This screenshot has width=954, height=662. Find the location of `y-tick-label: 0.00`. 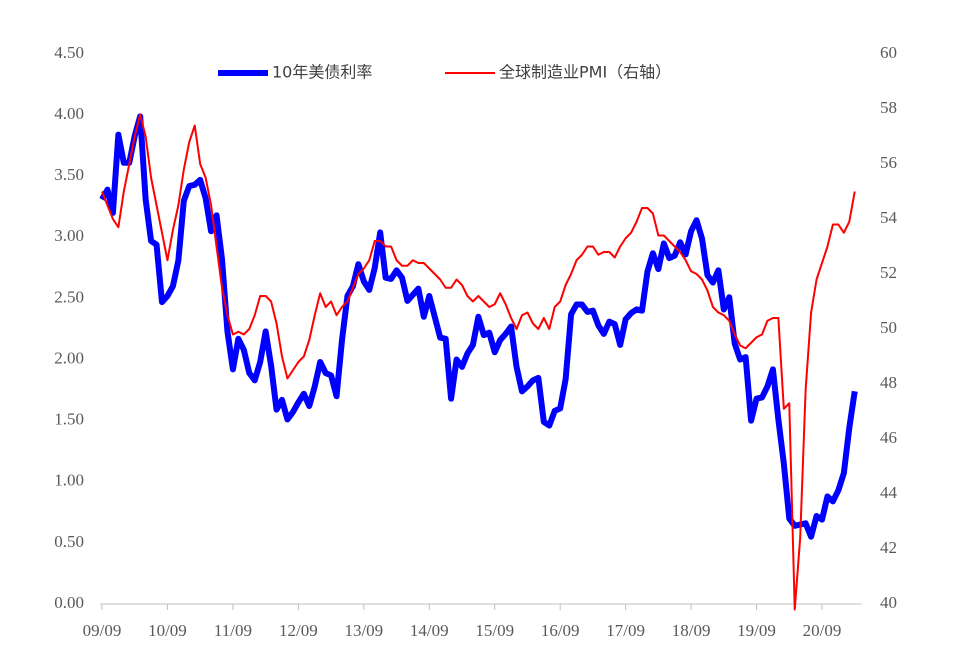

y-tick-label: 0.00 is located at coordinates (69, 602).